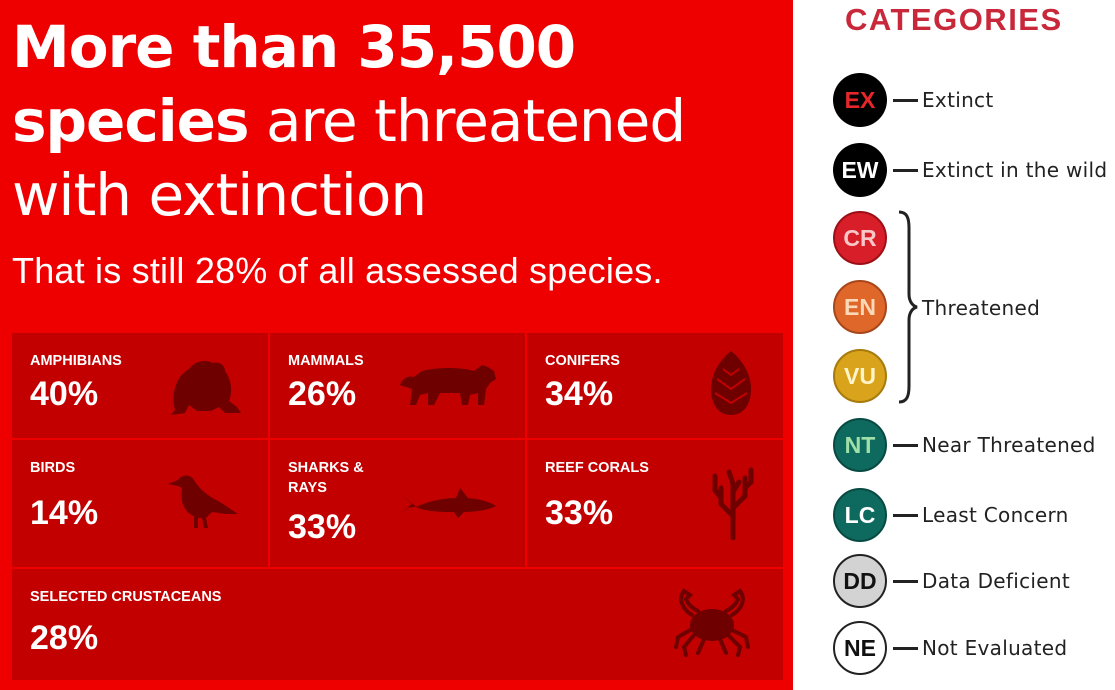  Describe the element at coordinates (1009, 445) in the screenshot. I see `legend-label: Near Threatened` at that location.